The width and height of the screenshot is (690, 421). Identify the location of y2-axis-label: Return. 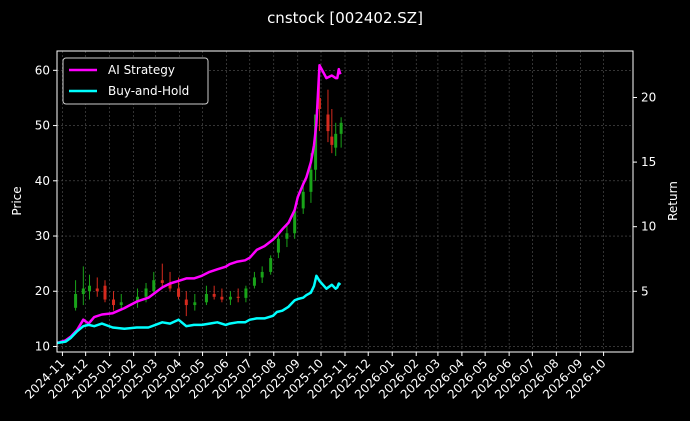
(673, 201).